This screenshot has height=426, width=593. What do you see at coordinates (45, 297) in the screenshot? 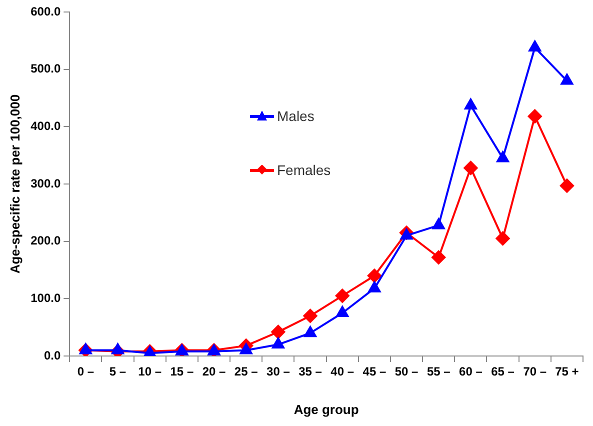
I see `y-tick-label: 100.0` at bounding box center [45, 297].